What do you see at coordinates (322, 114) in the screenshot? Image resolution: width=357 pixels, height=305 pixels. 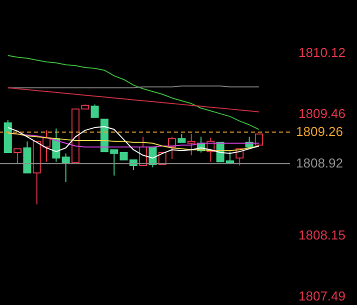 I see `y-tick-label: 1809.46` at bounding box center [322, 114].